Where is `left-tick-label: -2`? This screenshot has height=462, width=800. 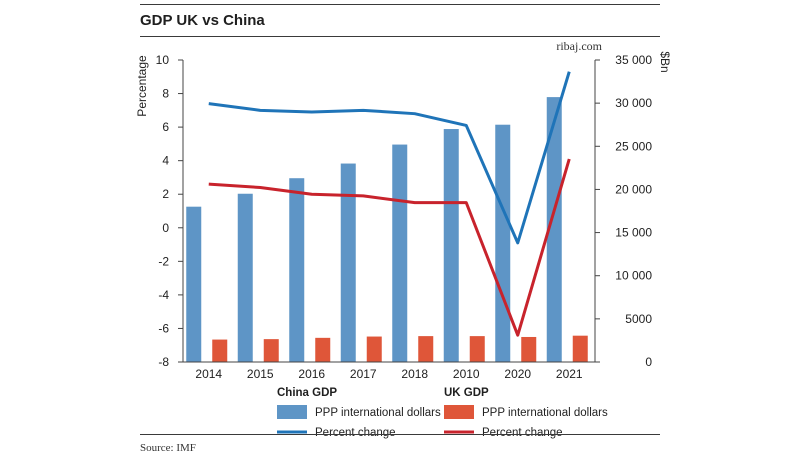 left-tick-label: -2 is located at coordinates (163, 261).